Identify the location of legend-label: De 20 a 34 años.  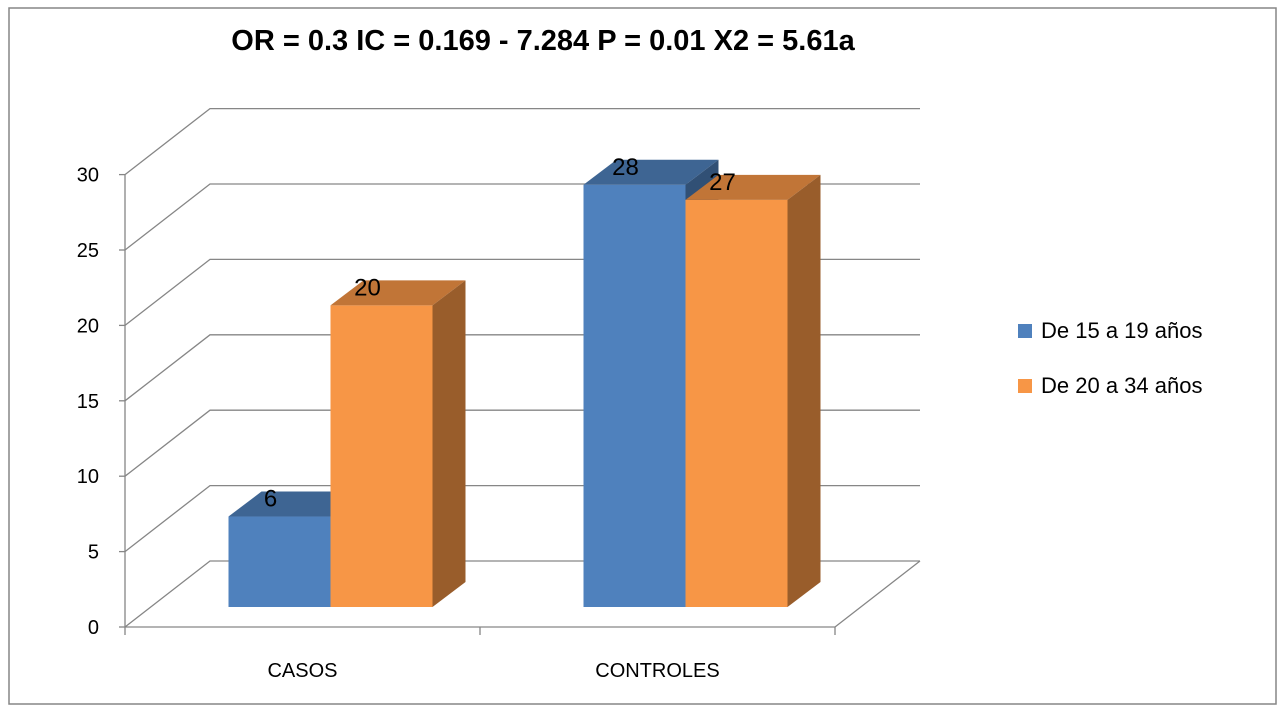
(1121, 385).